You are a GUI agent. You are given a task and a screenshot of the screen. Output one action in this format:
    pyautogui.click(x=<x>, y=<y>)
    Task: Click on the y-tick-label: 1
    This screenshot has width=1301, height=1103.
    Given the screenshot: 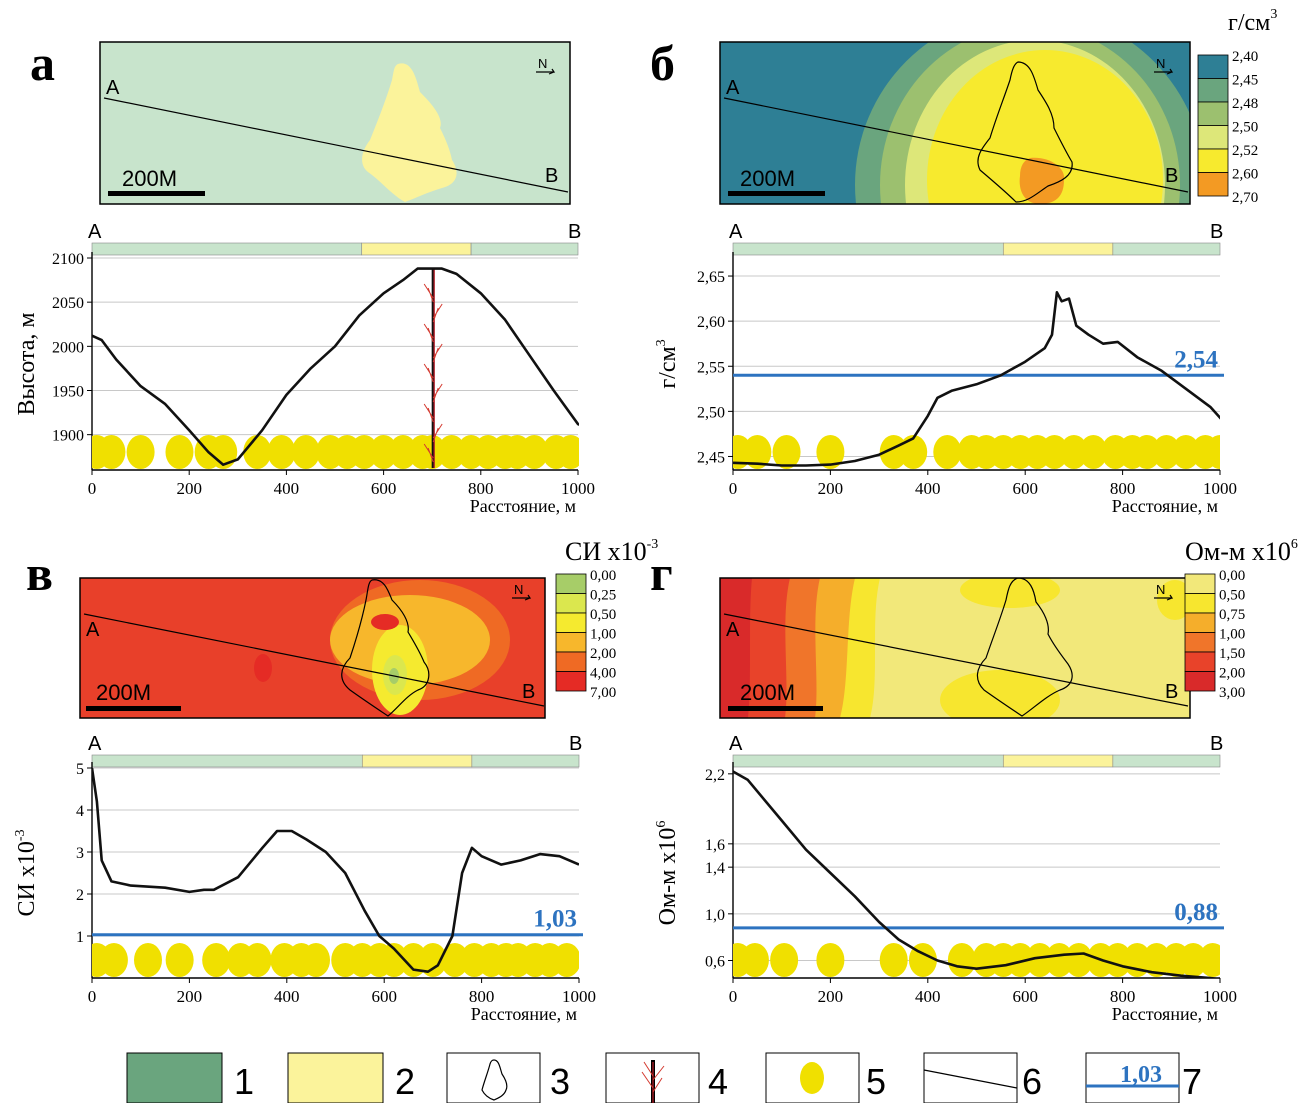 What is the action you would take?
    pyautogui.click(x=80, y=937)
    